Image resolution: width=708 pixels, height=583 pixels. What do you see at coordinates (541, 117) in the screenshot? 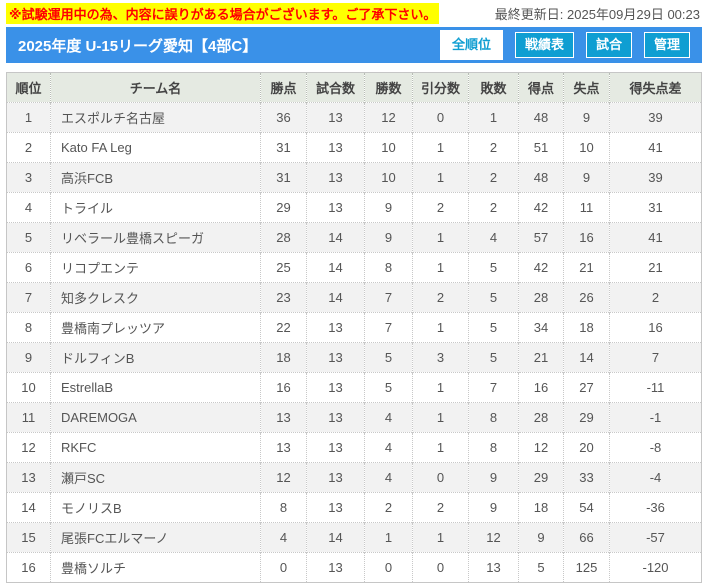
I see `stat-cell: 48` at bounding box center [541, 117].